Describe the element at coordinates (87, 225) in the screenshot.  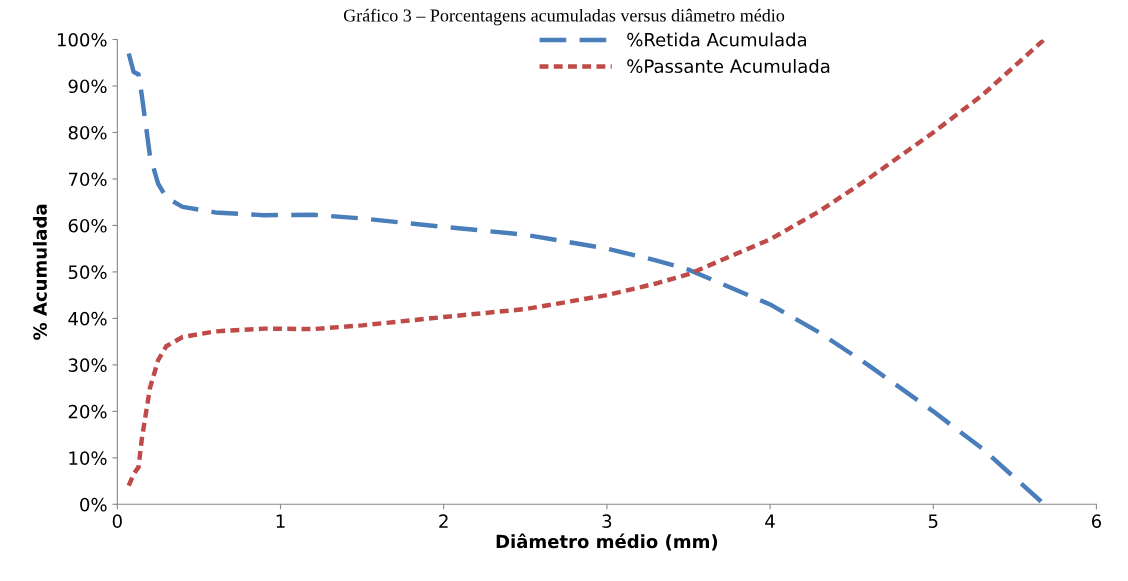
I see `y-tick-label: 60%` at that location.